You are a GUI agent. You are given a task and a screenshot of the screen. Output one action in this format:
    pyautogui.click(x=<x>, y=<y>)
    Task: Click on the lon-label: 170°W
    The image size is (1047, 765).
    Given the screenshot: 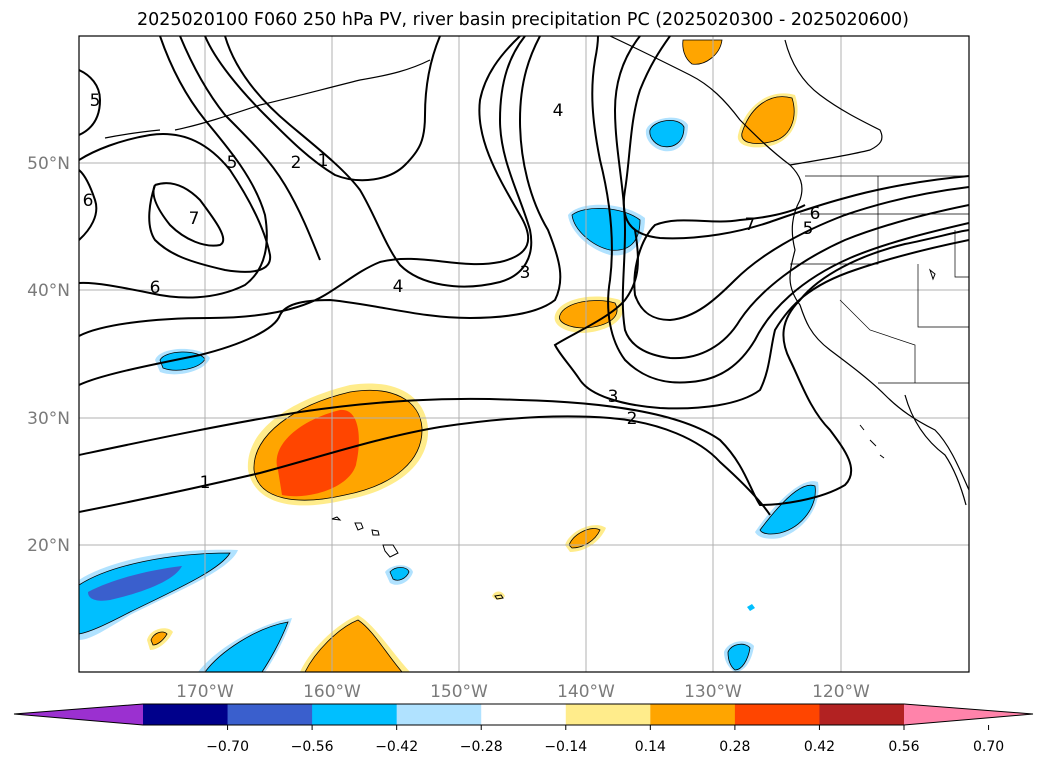 What is the action you would take?
    pyautogui.click(x=205, y=692)
    